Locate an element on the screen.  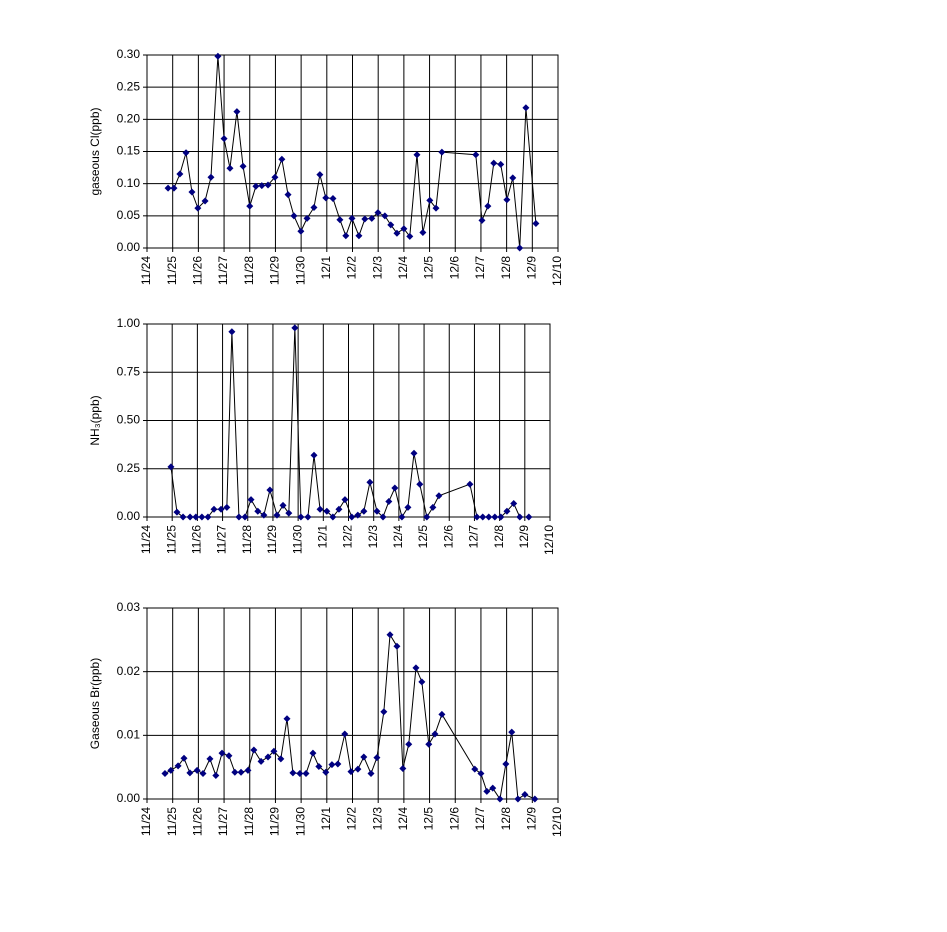
x-tick-label: 11/25 is located at coordinates (171, 539).